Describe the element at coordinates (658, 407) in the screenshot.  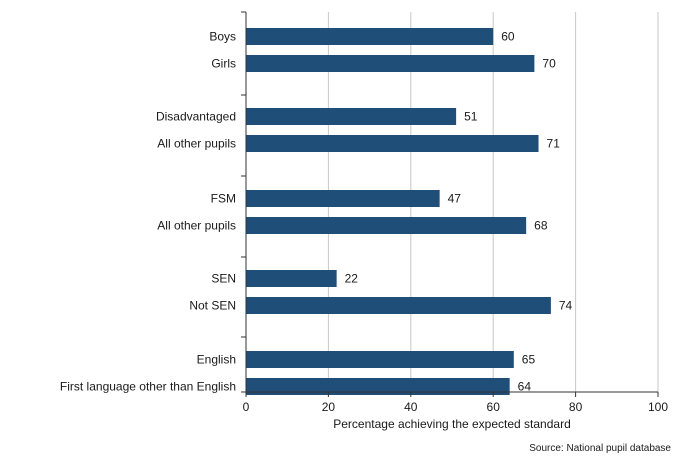
I see `x-tick-label: 100` at that location.